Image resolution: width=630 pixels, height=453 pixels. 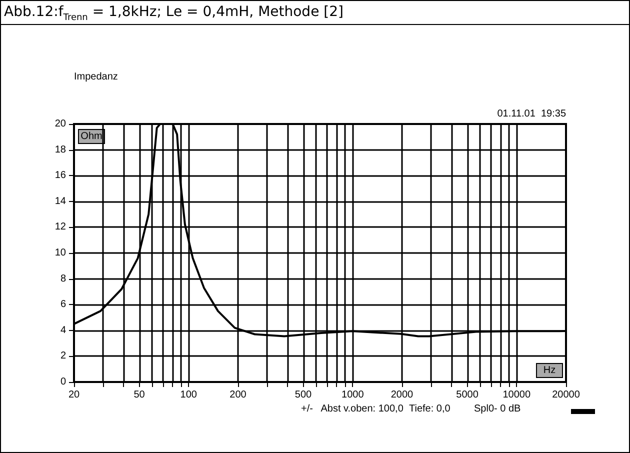 I want to click on y-tick-label: 8, so click(x=63, y=278).